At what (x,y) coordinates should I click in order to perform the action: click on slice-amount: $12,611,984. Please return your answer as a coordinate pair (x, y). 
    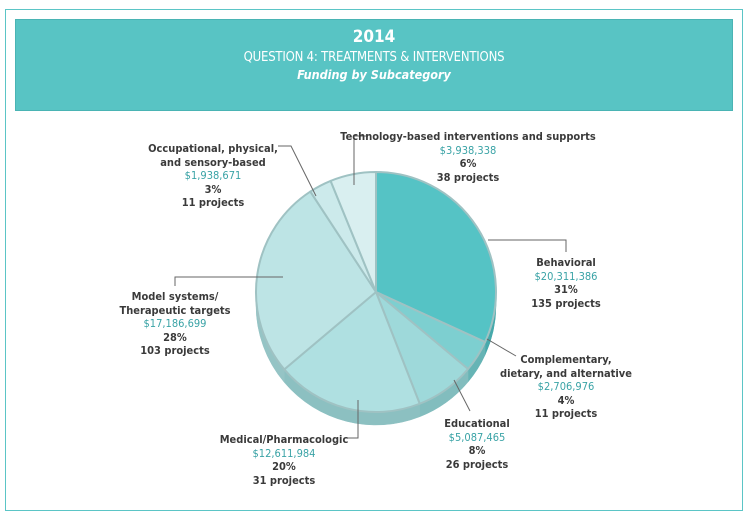
    Looking at the image, I should click on (284, 453).